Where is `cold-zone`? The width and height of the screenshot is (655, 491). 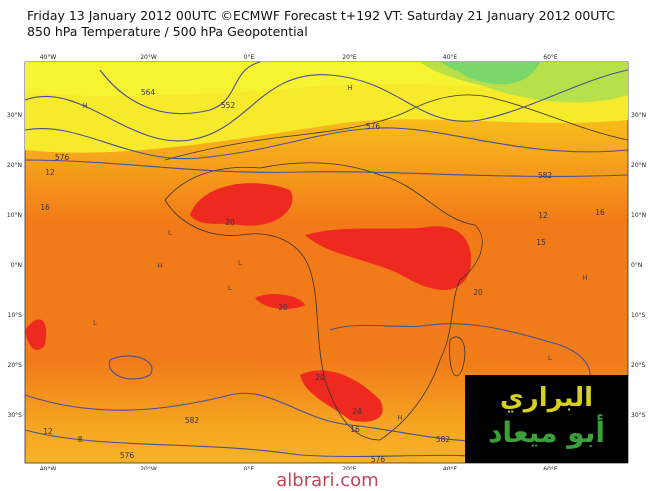
cold-zone is located at coordinates (490, 73).